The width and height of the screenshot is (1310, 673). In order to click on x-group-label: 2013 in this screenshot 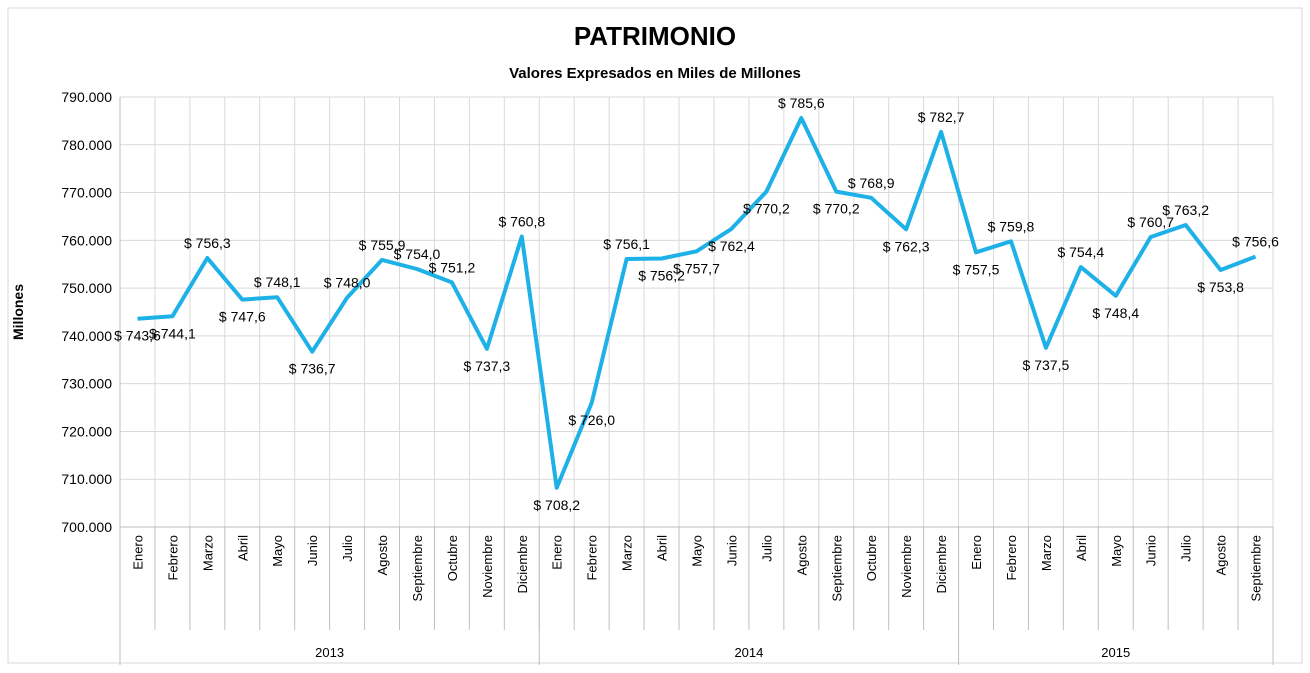, I will do `click(329, 652)`.